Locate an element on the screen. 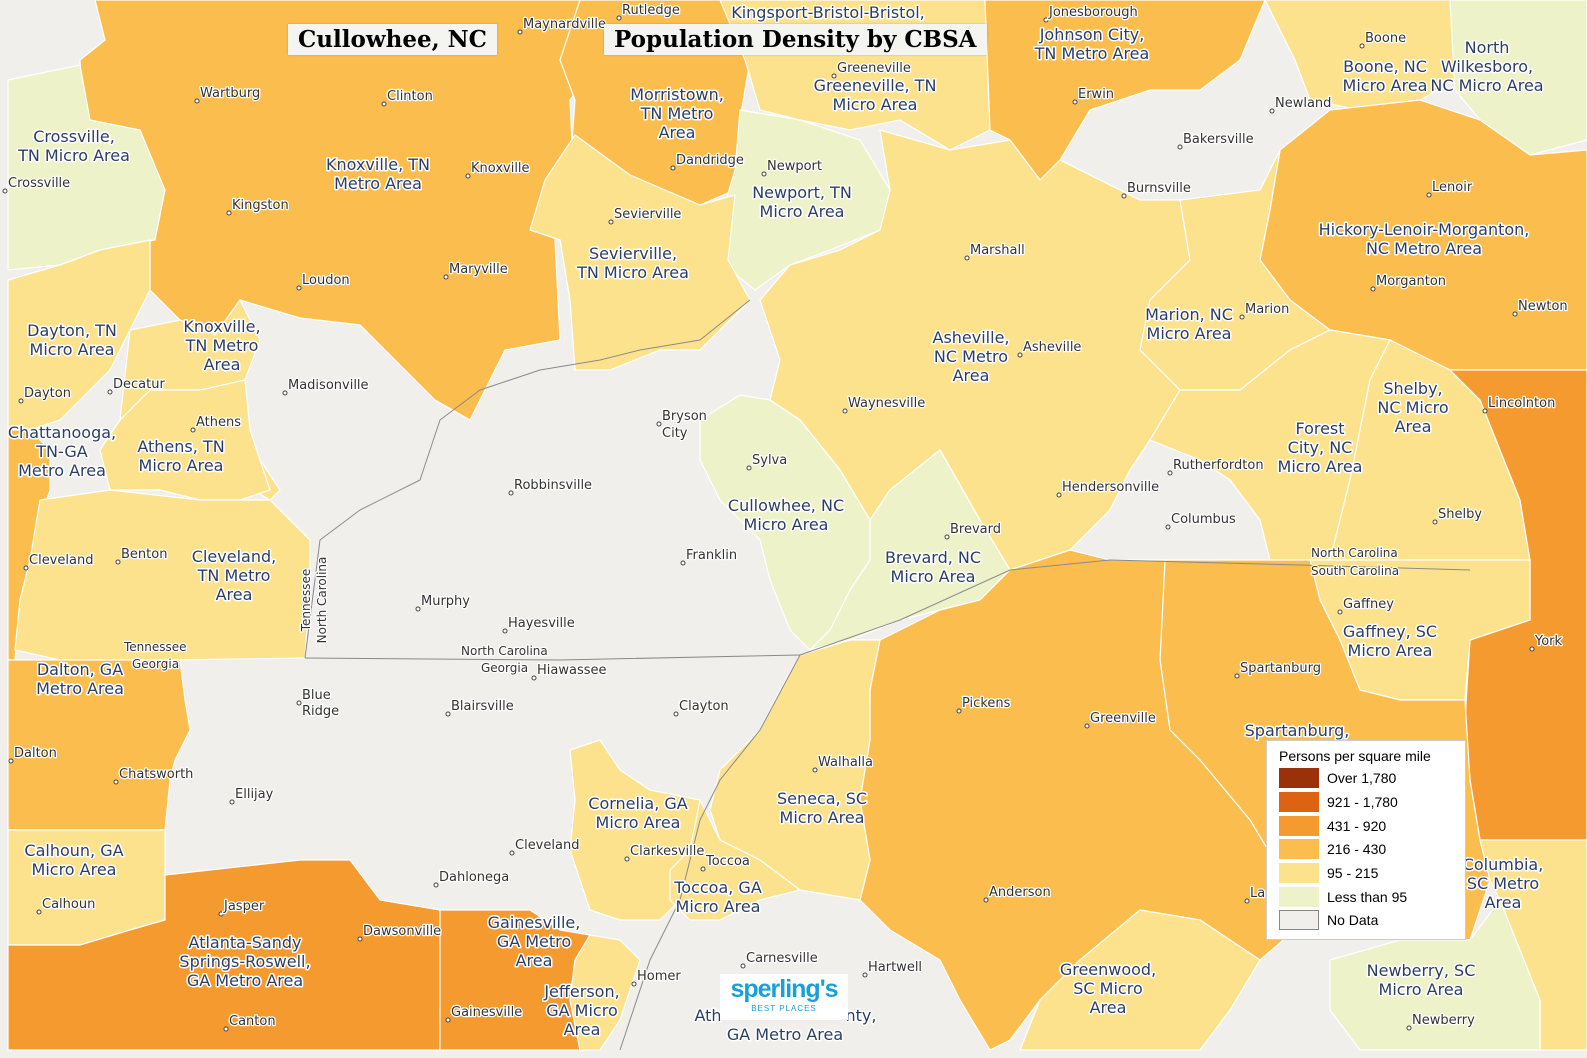 The width and height of the screenshot is (1587, 1058). town-marker: La is located at coordinates (1255, 894).